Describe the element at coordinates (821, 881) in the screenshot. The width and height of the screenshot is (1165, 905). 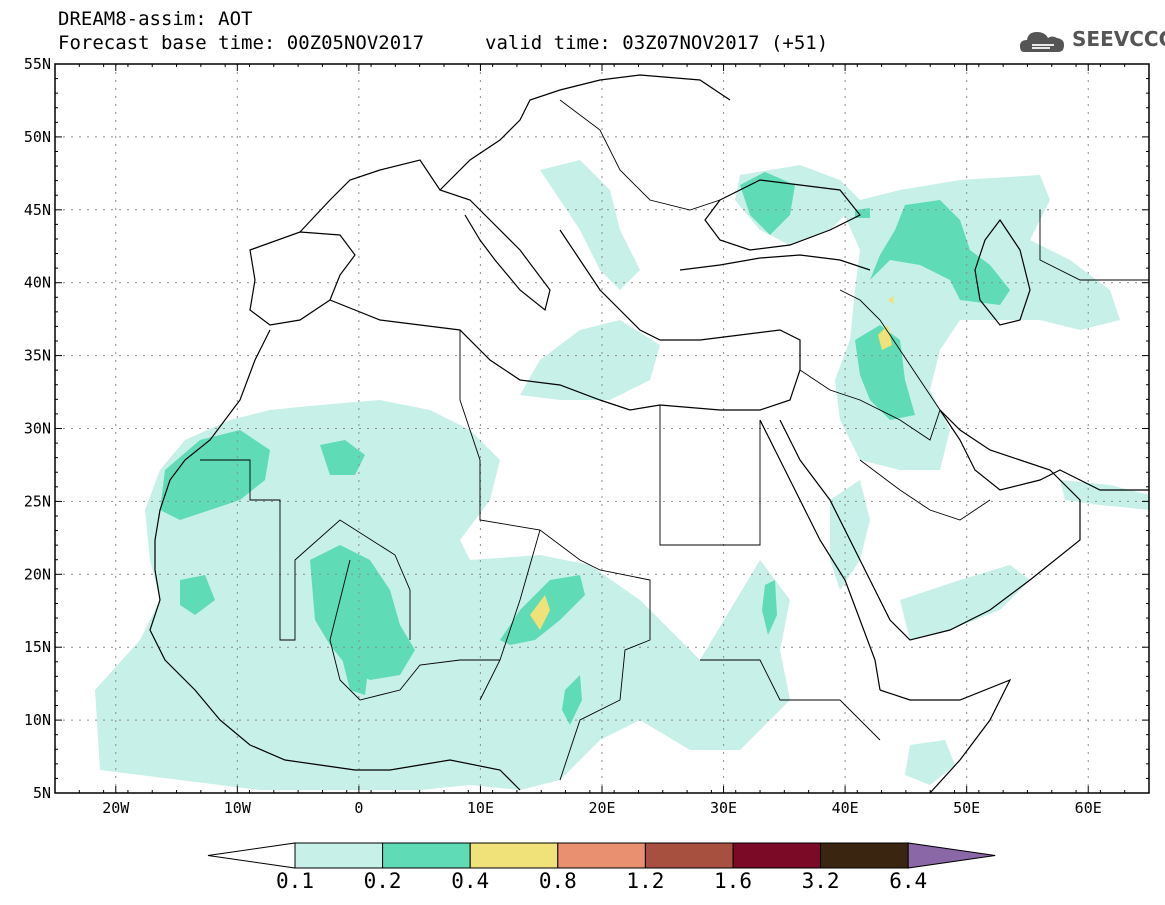
I see `colorbar-label: 3.2` at that location.